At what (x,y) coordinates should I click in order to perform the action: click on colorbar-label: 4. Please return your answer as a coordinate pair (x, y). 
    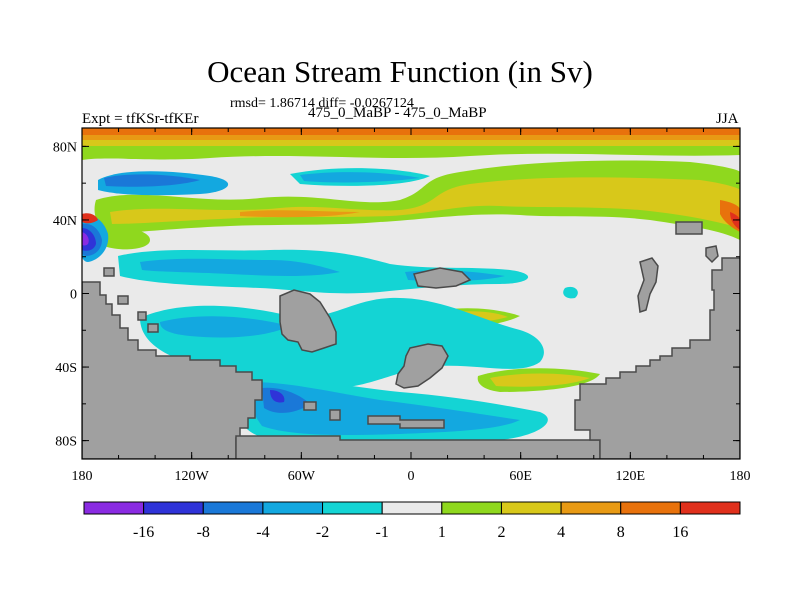
    Looking at the image, I should click on (561, 532).